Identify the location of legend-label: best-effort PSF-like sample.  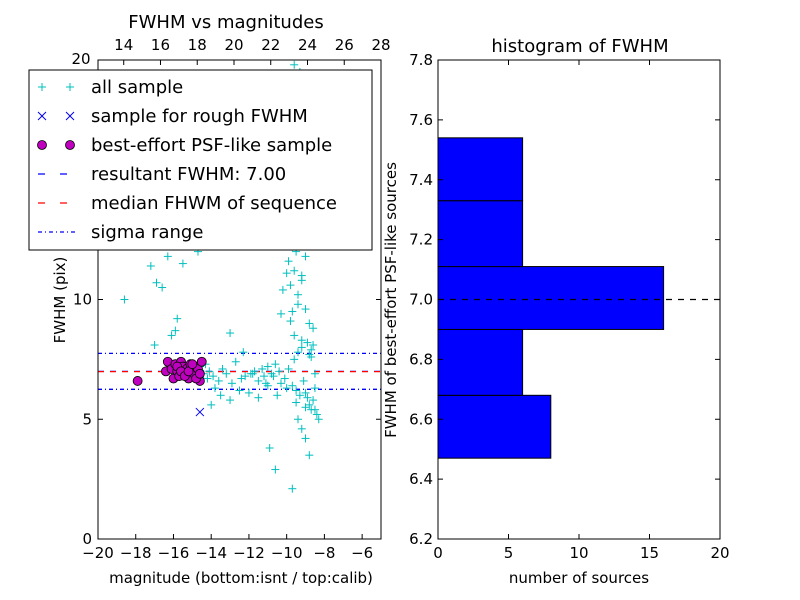
(211, 145).